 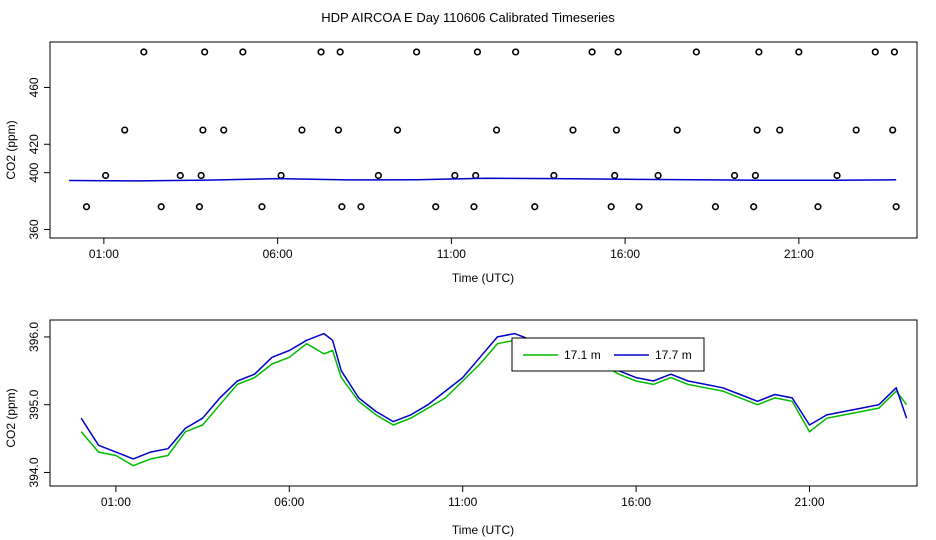 What do you see at coordinates (34, 337) in the screenshot?
I see `y-tick-label-2: 396.0` at bounding box center [34, 337].